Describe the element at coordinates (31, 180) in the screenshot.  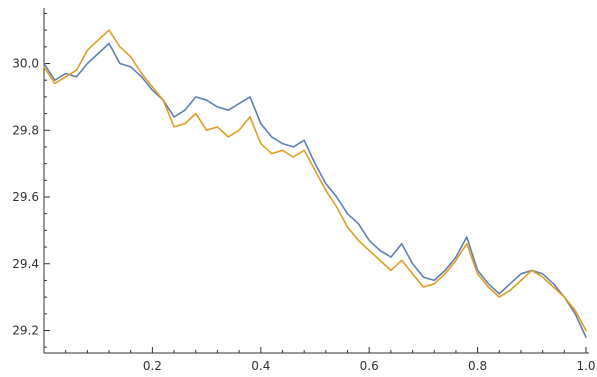
I see `y-axis-ticks: 29.2 29.4 29.6 29.8 30.0` at that location.